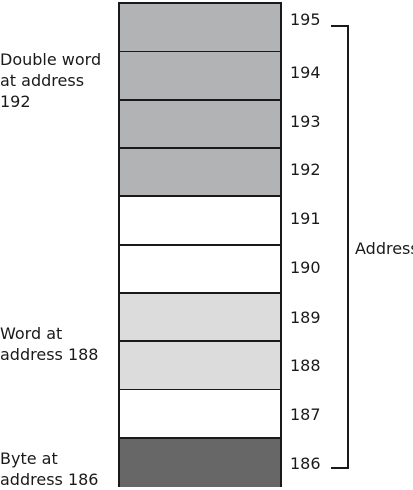  I want to click on address-label-188: 188, so click(305, 365).